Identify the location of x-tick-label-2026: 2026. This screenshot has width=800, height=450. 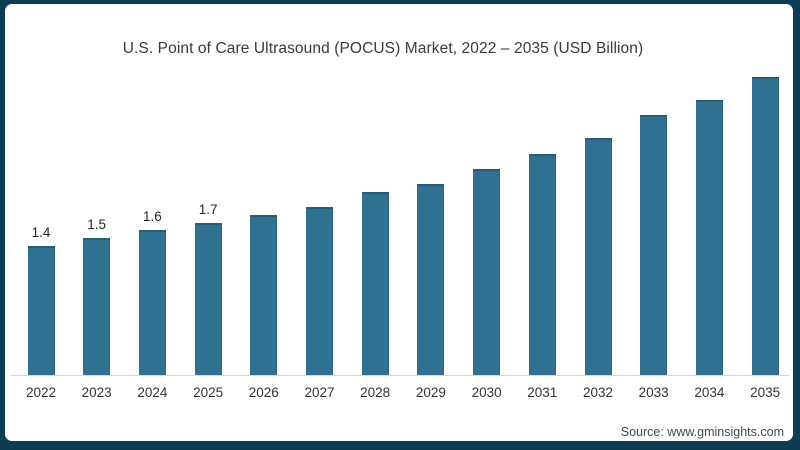
(263, 392).